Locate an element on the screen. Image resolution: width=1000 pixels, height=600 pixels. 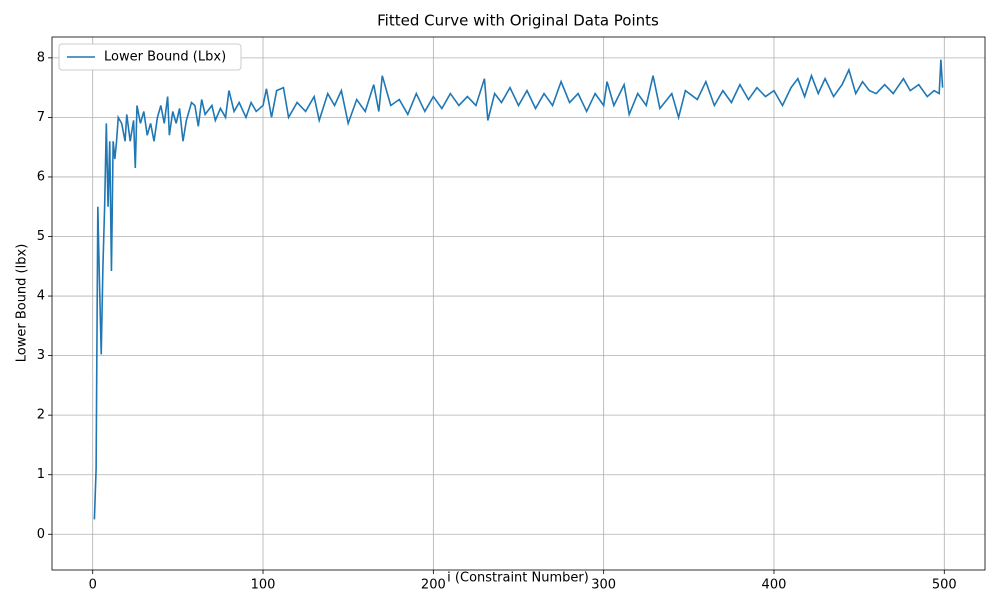
chart-title: Fitted Curve with Original Data Points is located at coordinates (518, 21).